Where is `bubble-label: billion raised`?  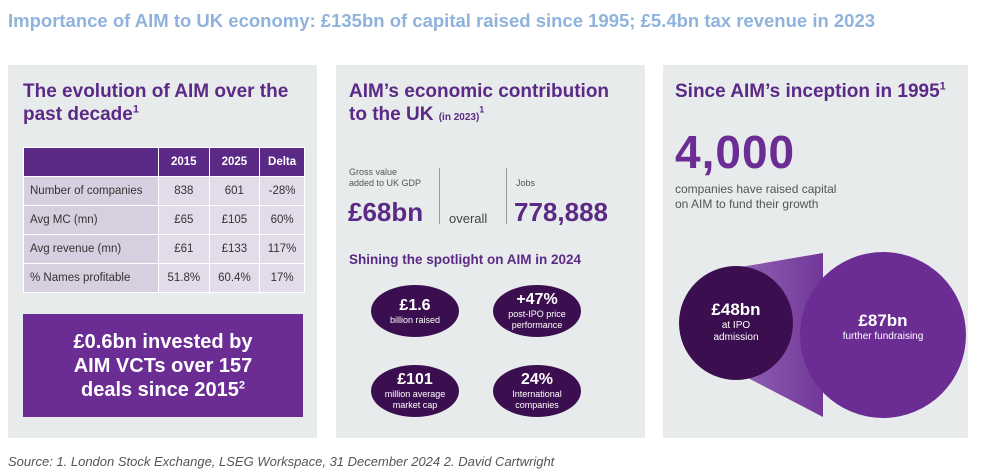
bubble-label: billion raised is located at coordinates (415, 319).